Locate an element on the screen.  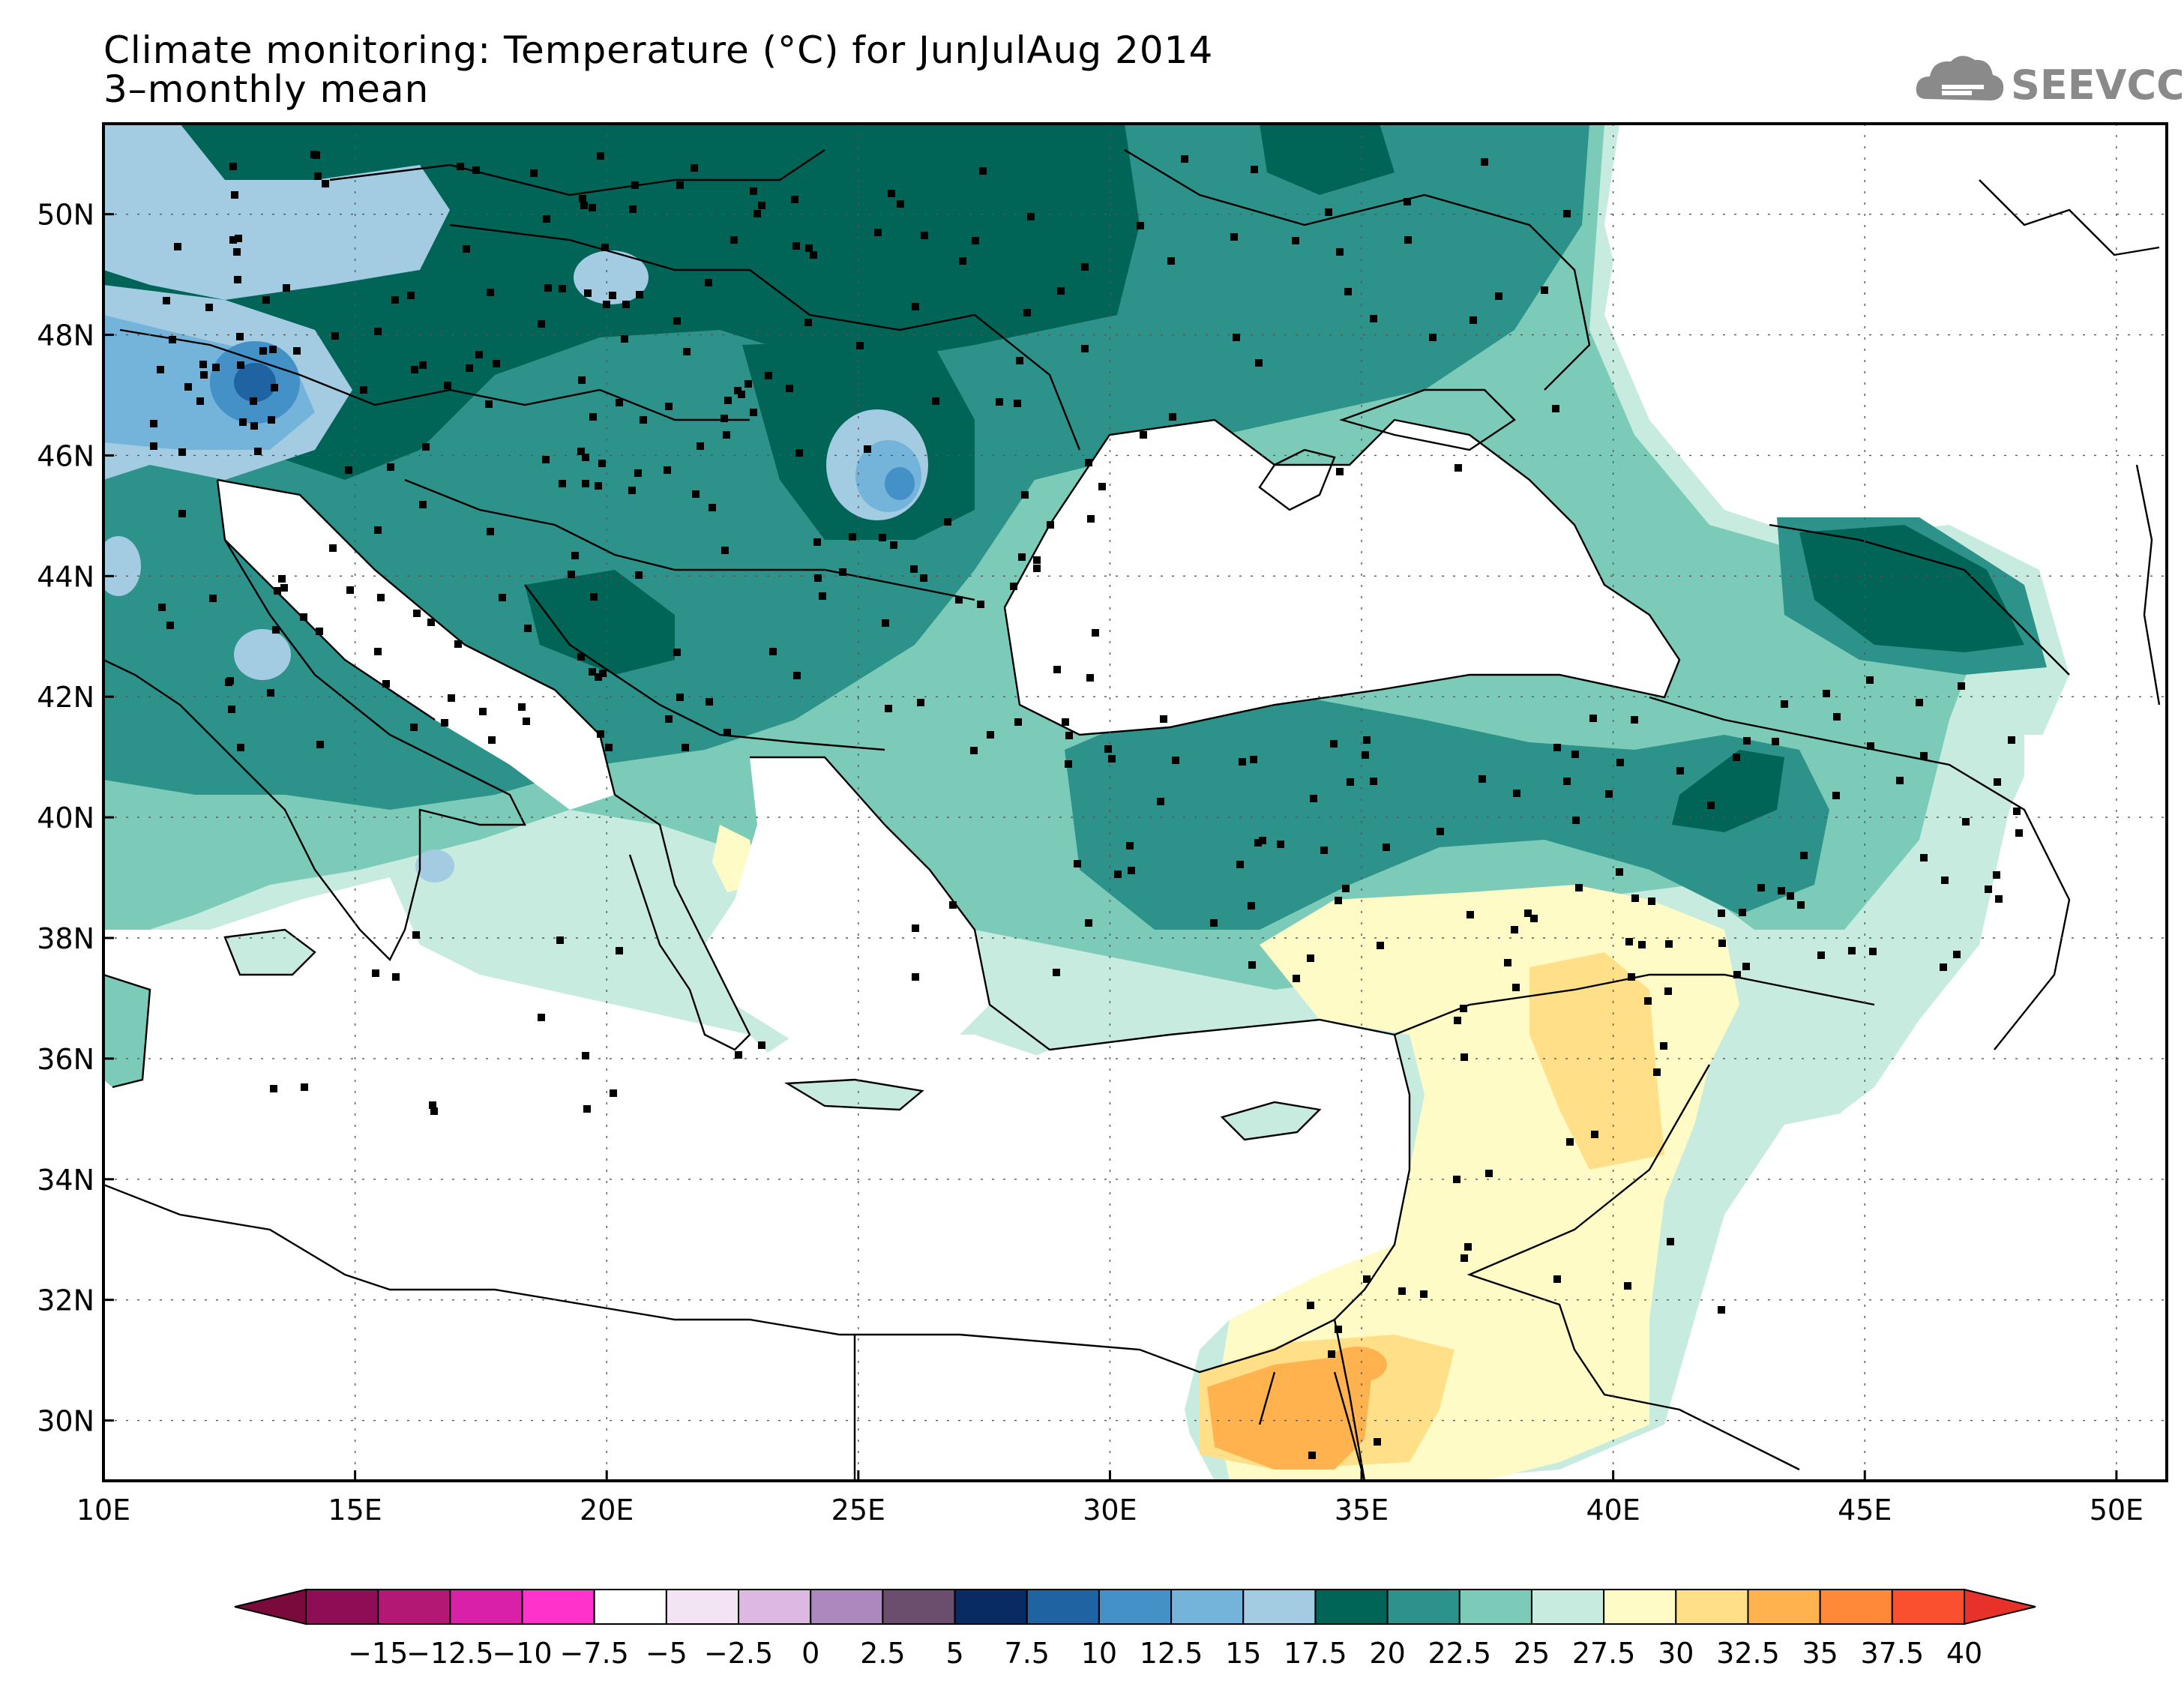
lat-tick-label: 36N is located at coordinates (65, 1059).